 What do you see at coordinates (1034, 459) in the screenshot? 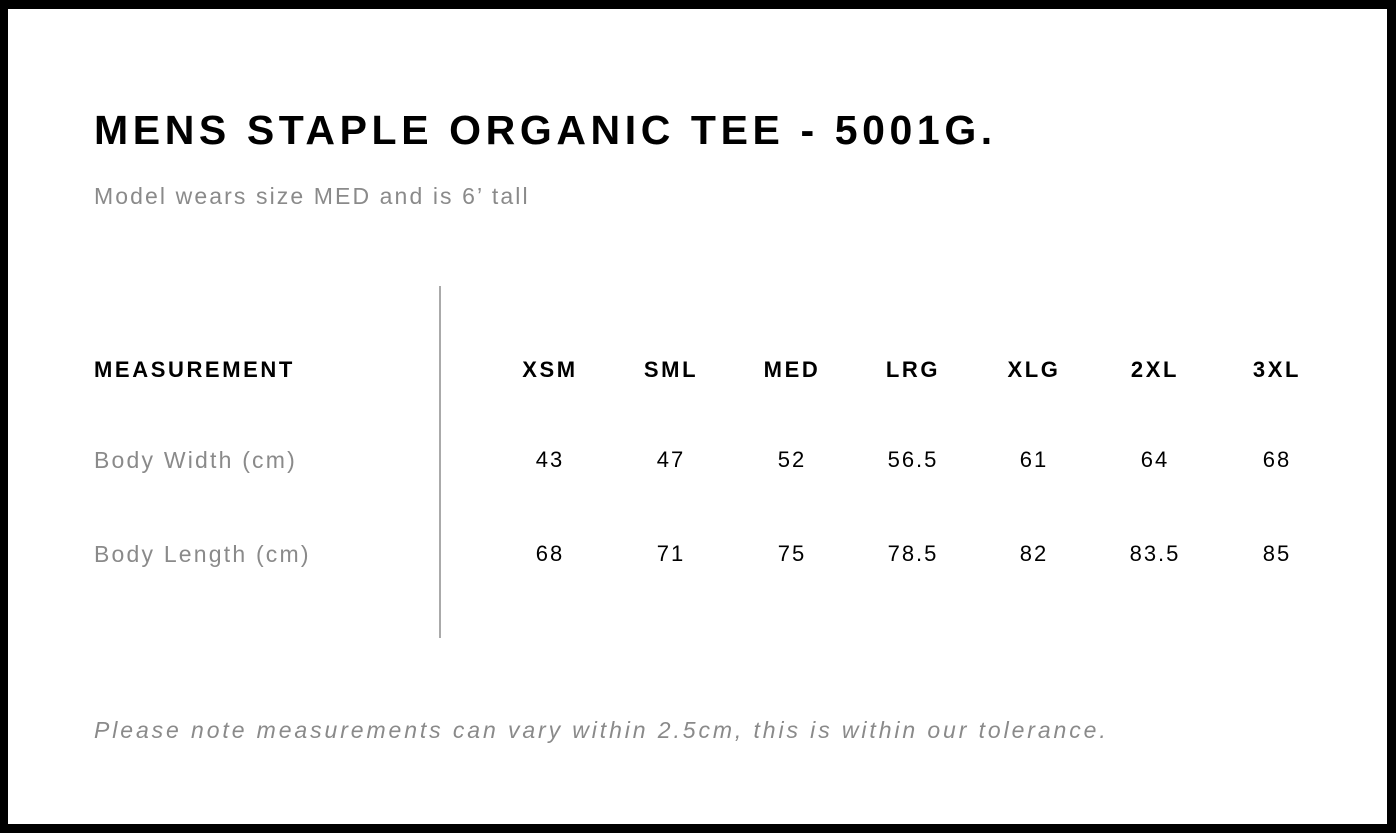
I see `table-cell: 61` at bounding box center [1034, 459].